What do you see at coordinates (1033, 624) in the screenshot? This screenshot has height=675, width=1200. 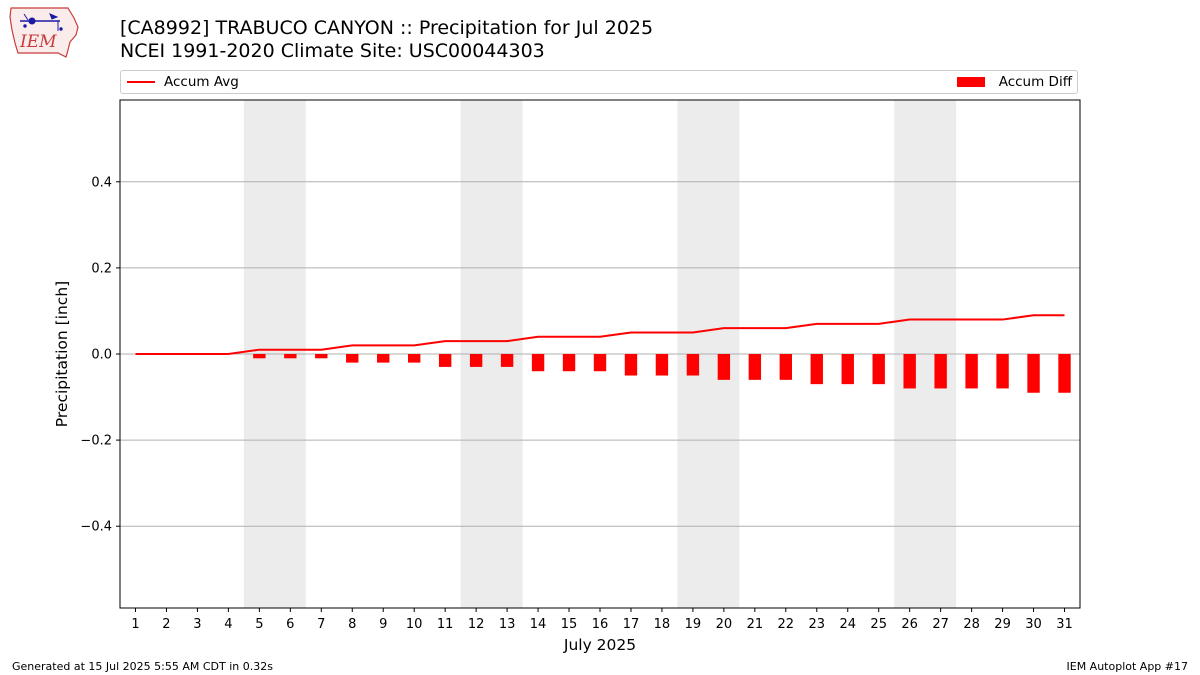 I see `x-tick-label: 30` at bounding box center [1033, 624].